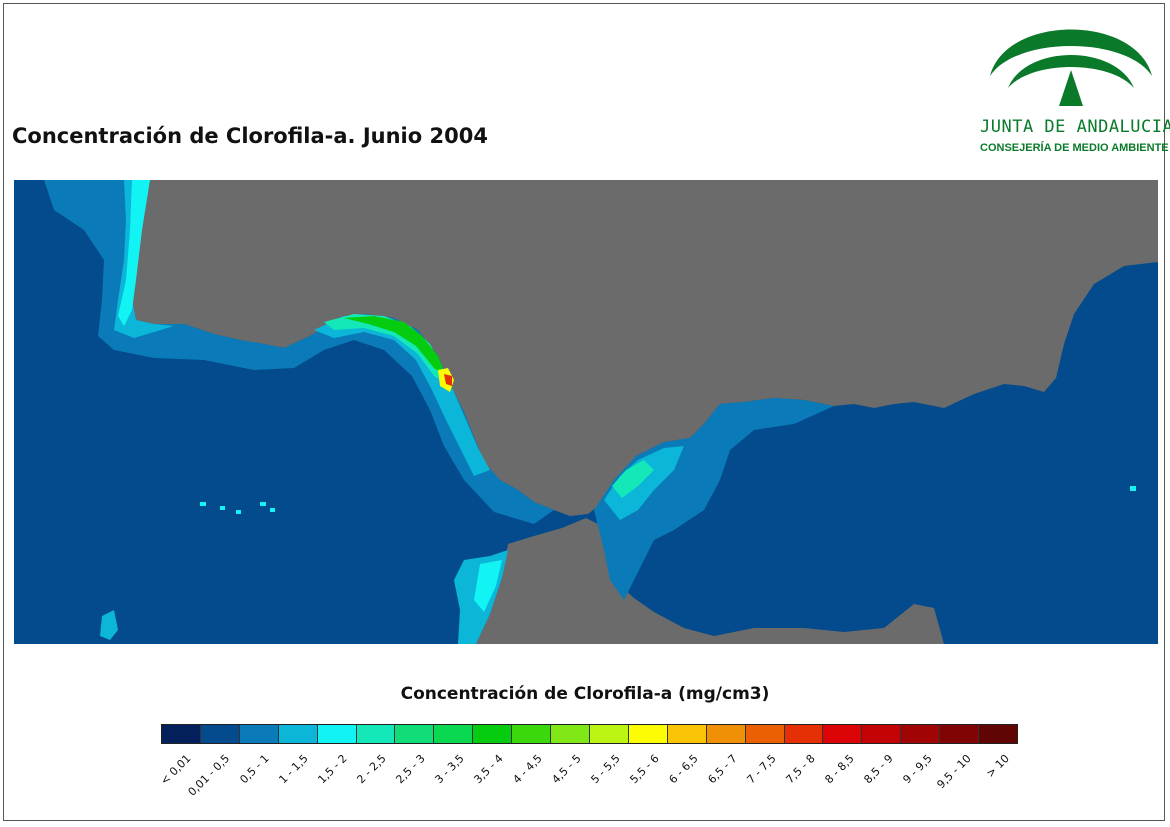 The image size is (1170, 827). What do you see at coordinates (109, 625) in the screenshot?
I see `sw-coastal-patch` at bounding box center [109, 625].